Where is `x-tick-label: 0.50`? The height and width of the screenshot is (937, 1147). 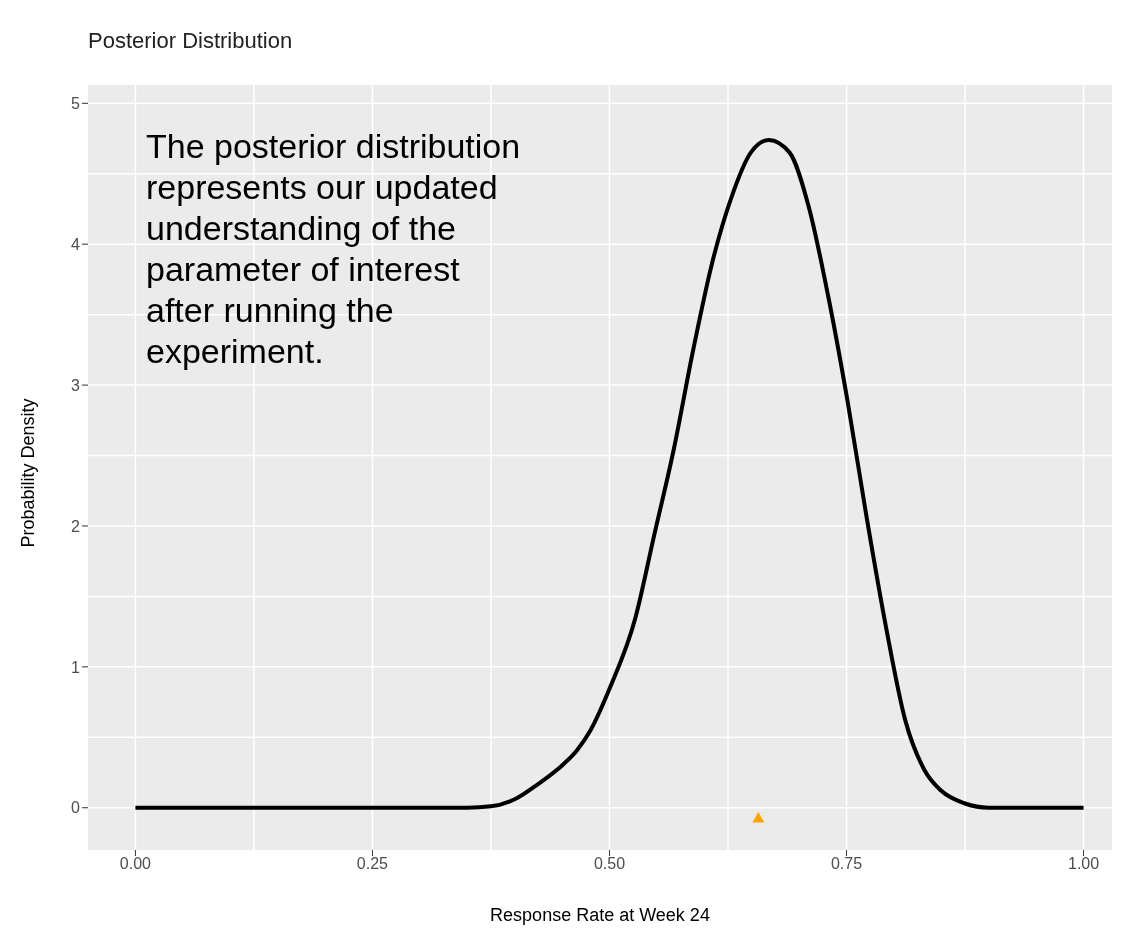 x-tick-label: 0.50 is located at coordinates (609, 864).